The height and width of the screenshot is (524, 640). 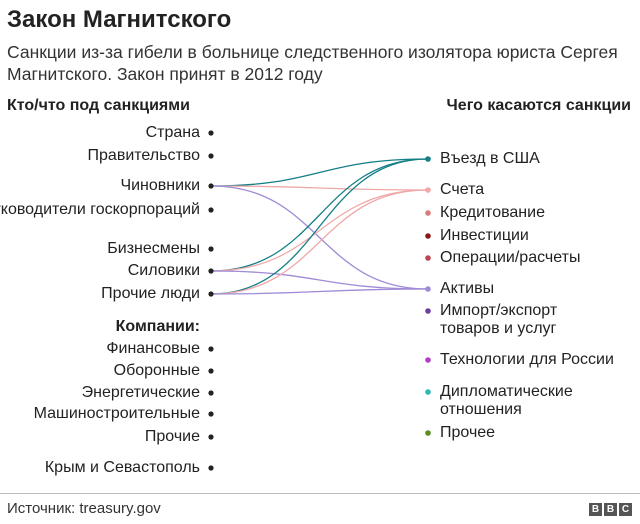 I want to click on left-item: Чиновники, so click(x=160, y=185).